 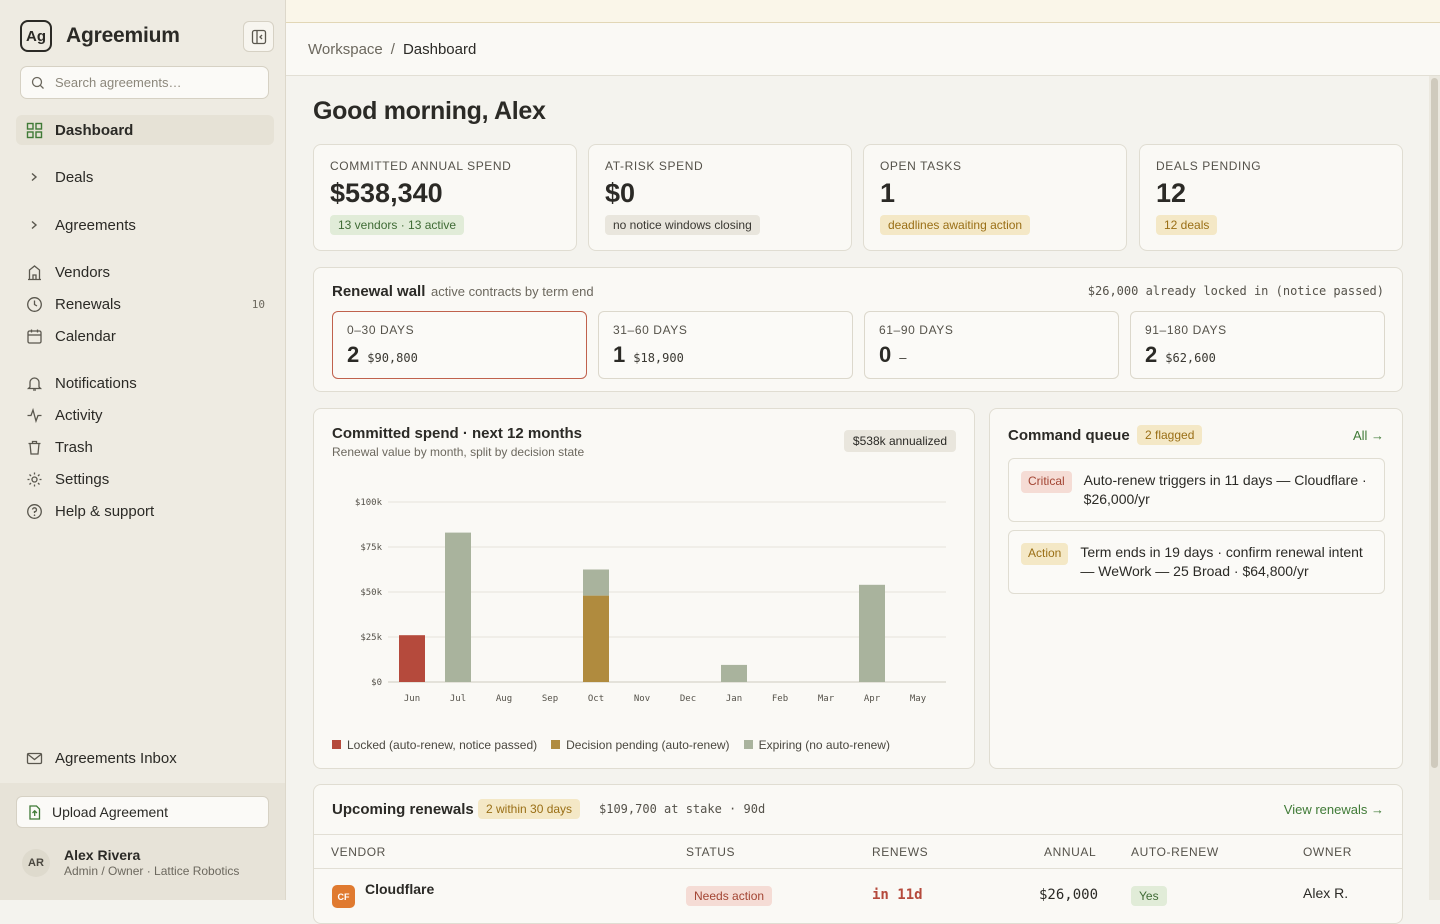 What do you see at coordinates (145, 511) in the screenshot?
I see `sidebar-item-help: Help & support` at bounding box center [145, 511].